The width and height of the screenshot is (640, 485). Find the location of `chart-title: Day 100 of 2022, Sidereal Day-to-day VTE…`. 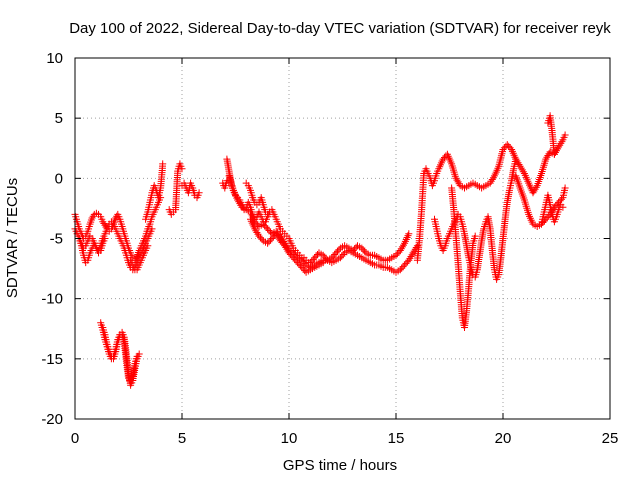

chart-title: Day 100 of 2022, Sidereal Day-to-day VTE… is located at coordinates (340, 28).